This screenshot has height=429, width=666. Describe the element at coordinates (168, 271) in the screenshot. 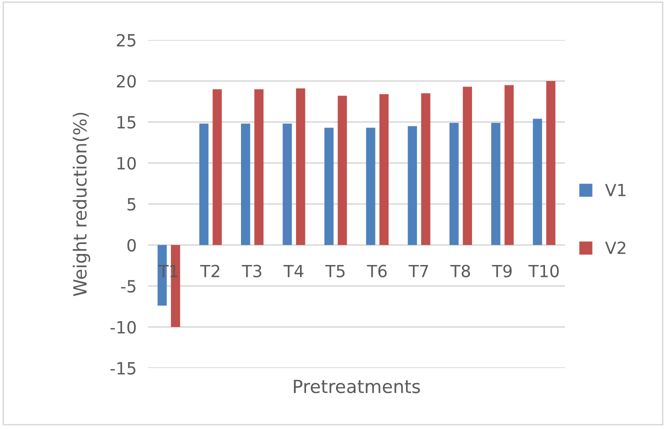

I see `x-tick-label: T1` at that location.